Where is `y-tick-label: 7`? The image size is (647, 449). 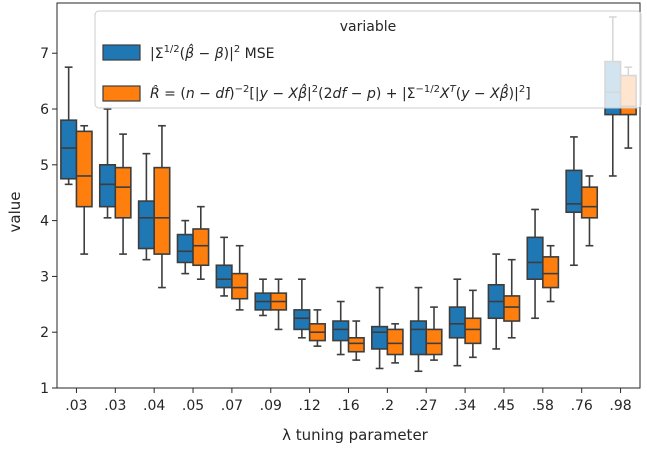
y-tick-label: 7 is located at coordinates (44, 54).